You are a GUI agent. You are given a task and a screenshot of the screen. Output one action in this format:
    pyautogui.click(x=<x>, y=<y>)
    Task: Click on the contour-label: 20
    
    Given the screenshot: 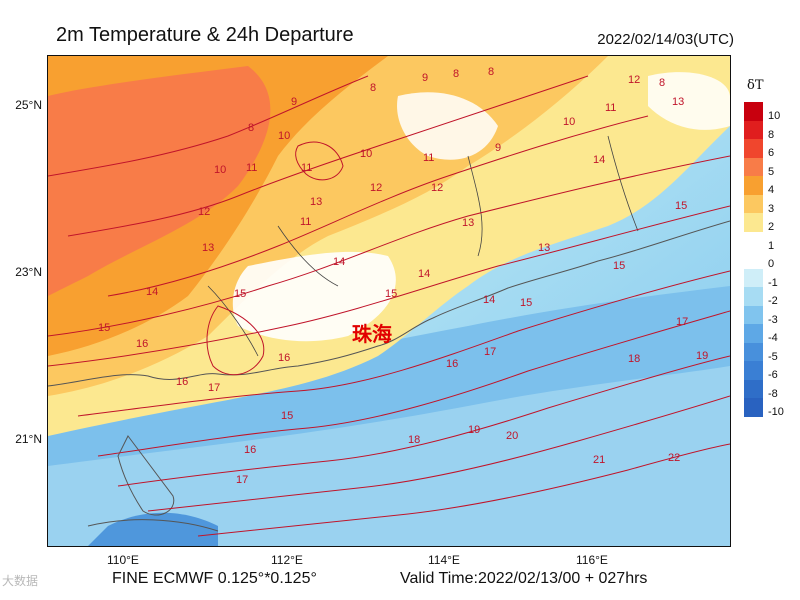 What is the action you would take?
    pyautogui.click(x=512, y=436)
    